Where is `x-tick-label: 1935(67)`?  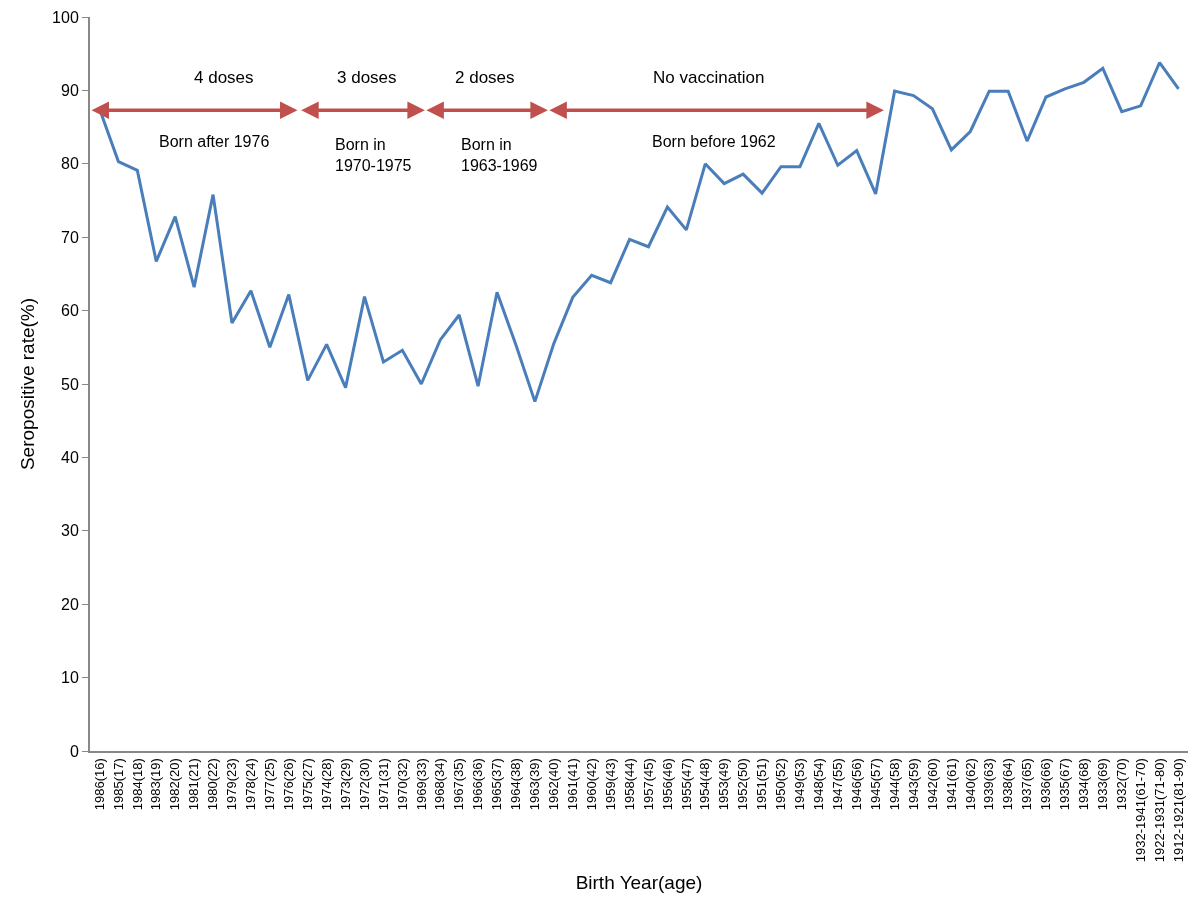
x-tick-label: 1935(67) is located at coordinates (1065, 784).